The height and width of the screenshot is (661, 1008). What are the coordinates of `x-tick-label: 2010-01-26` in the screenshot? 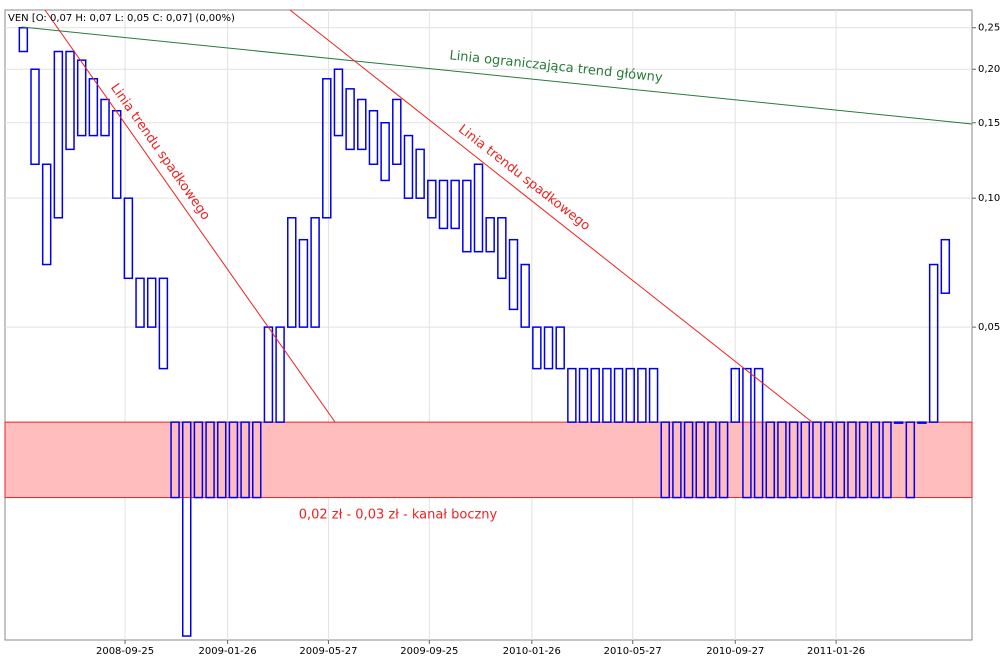 It's located at (532, 651).